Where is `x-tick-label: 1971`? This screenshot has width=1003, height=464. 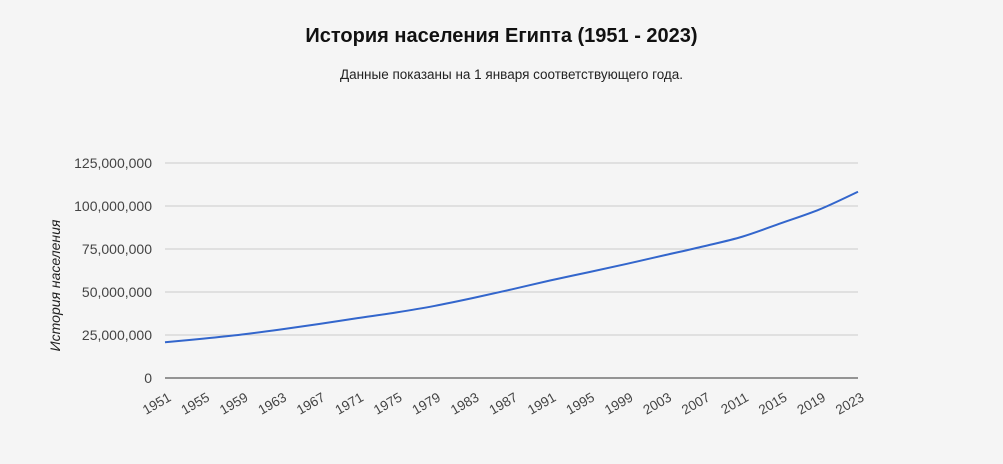 x-tick-label: 1971 is located at coordinates (349, 404).